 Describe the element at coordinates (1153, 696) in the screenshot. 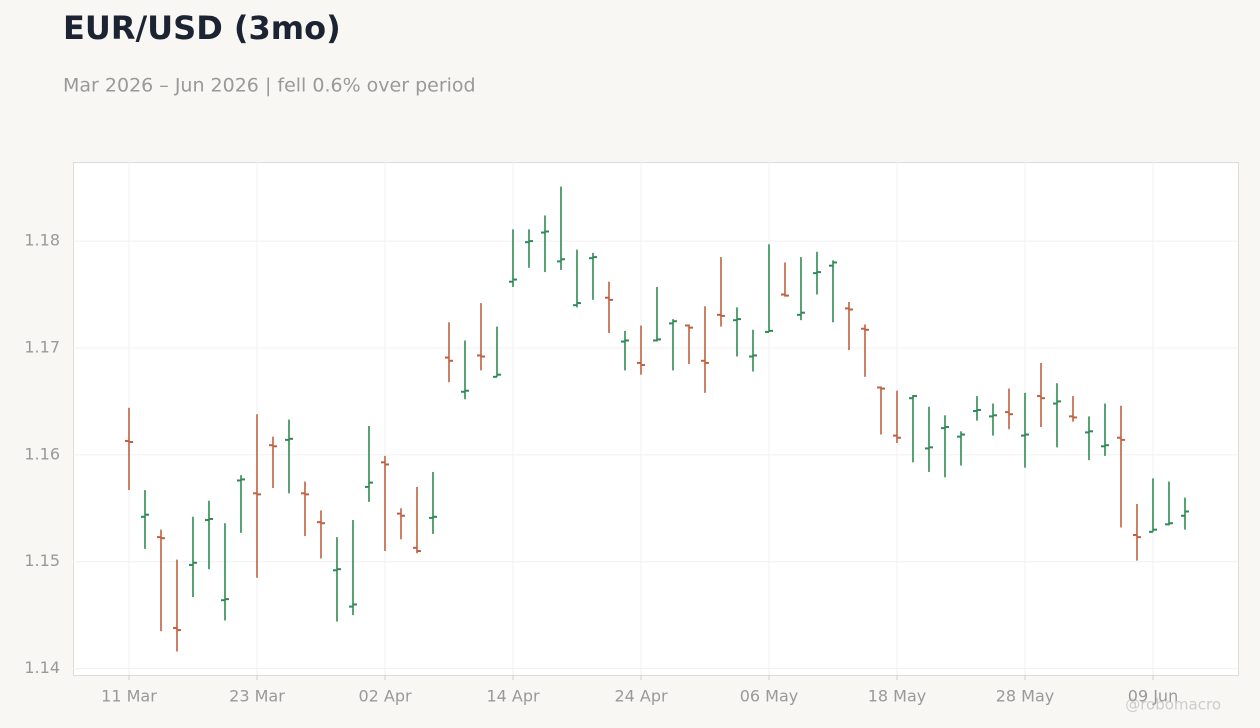

I see `x-tick-label: 09 Jun` at that location.